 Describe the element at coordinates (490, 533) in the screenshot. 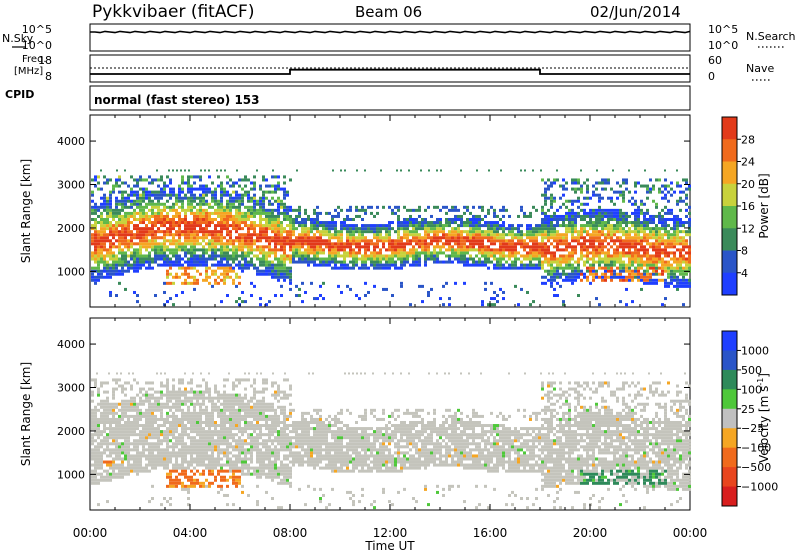

I see `x-tick-label: 16:00` at that location.